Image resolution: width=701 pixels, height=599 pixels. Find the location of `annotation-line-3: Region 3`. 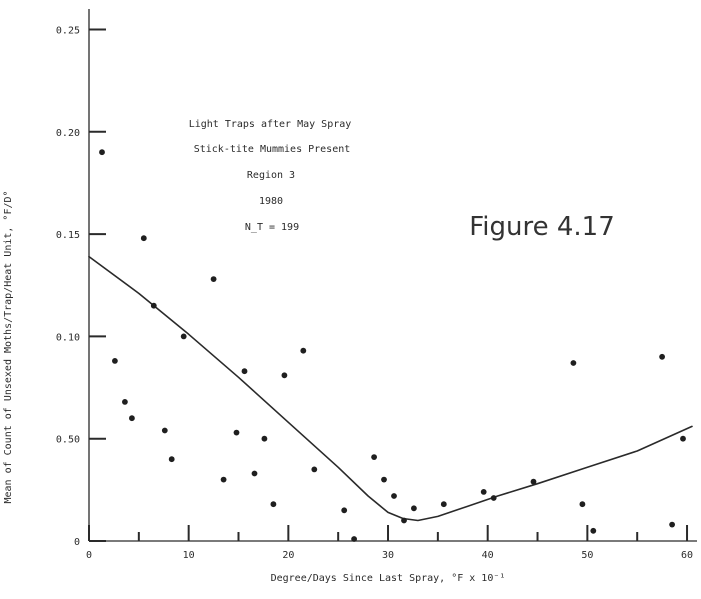

annotation-line-3: Region 3 is located at coordinates (271, 175).